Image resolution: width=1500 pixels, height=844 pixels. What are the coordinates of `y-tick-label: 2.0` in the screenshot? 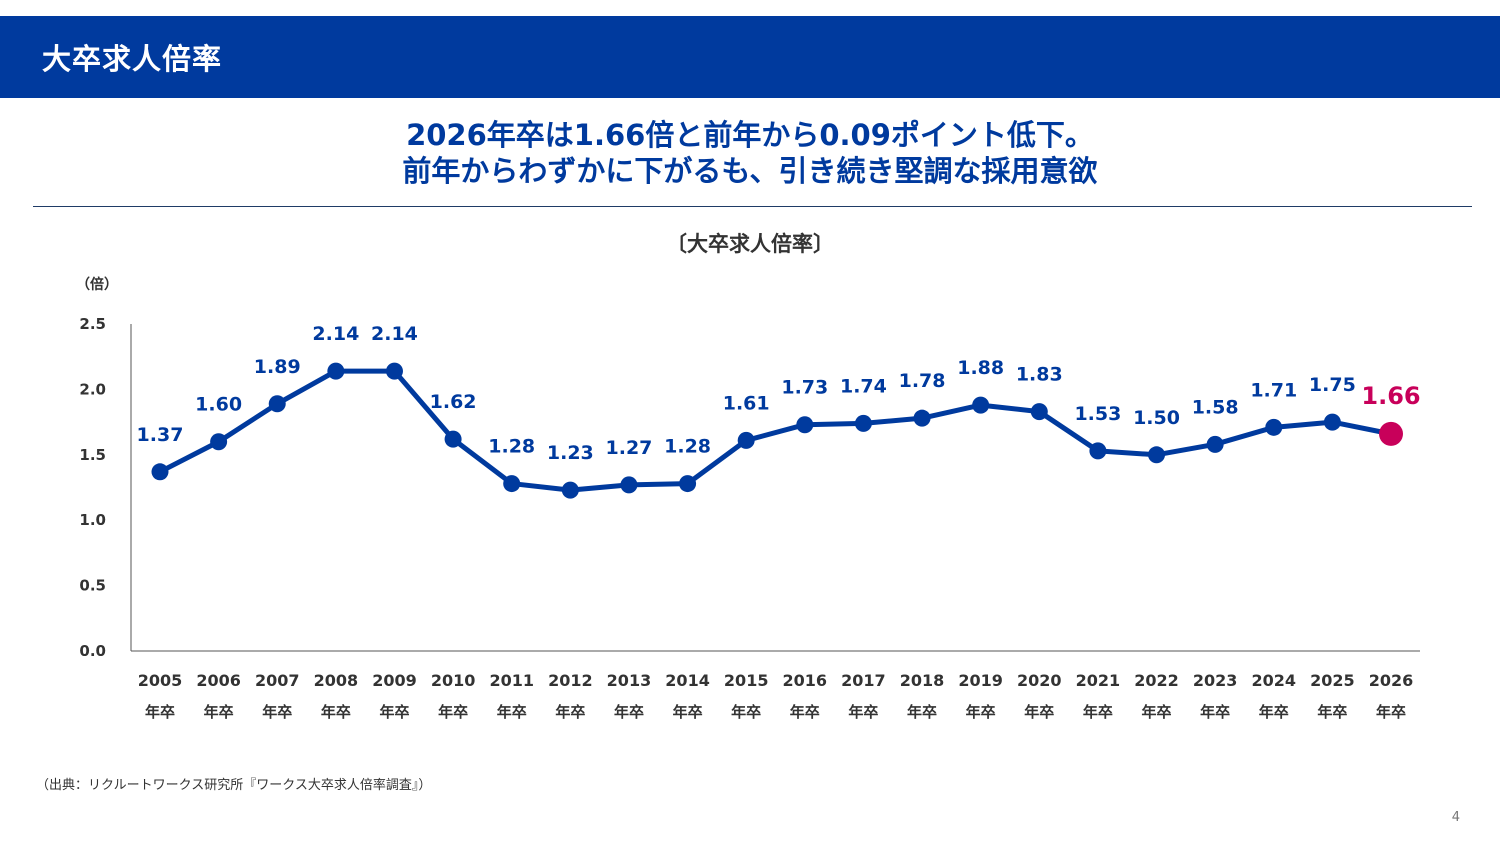 It's located at (92, 389).